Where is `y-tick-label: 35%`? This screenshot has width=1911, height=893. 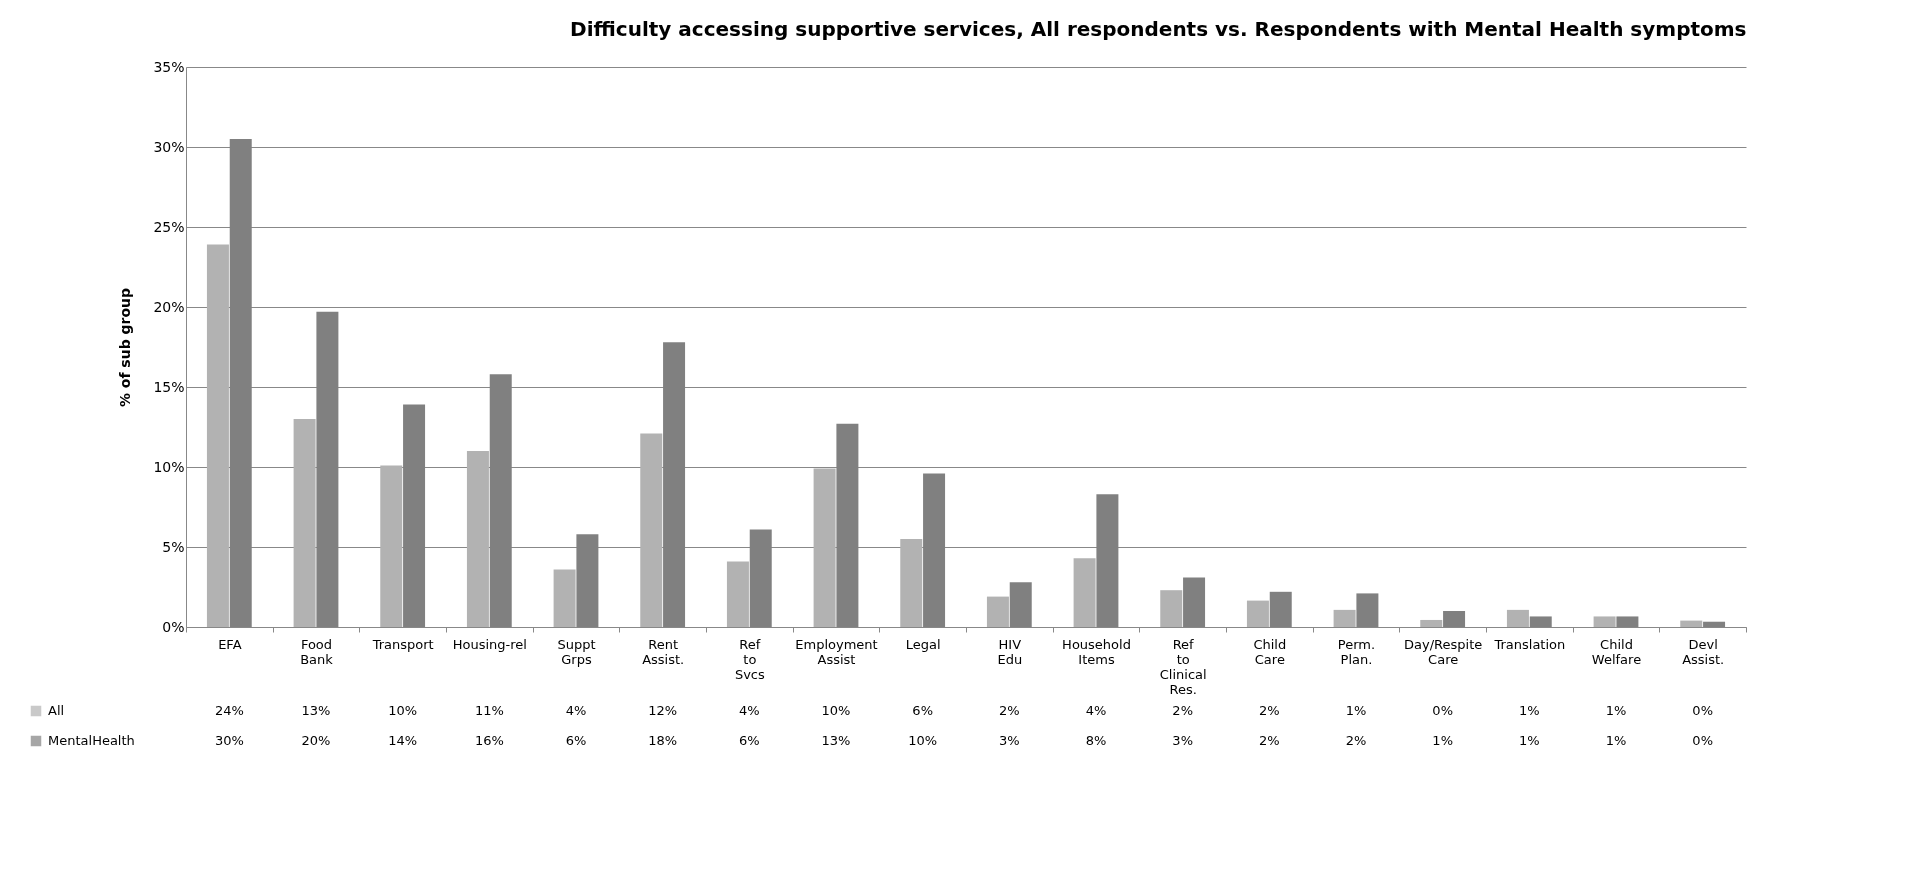 y-tick-label: 35% is located at coordinates (169, 66).